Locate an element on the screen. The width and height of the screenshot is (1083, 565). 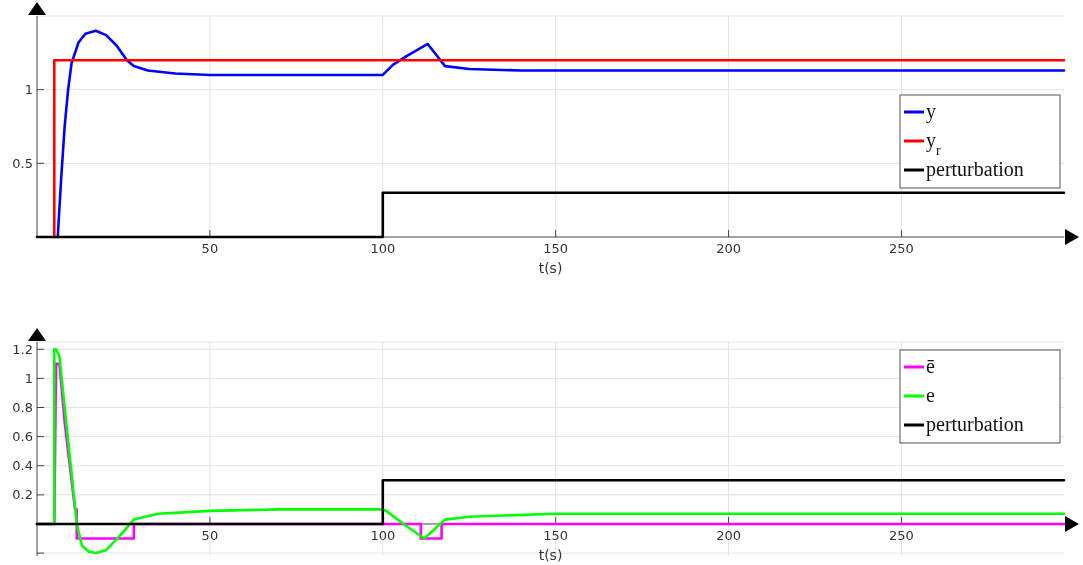
y-tick-label: 0.4 is located at coordinates (22, 466).